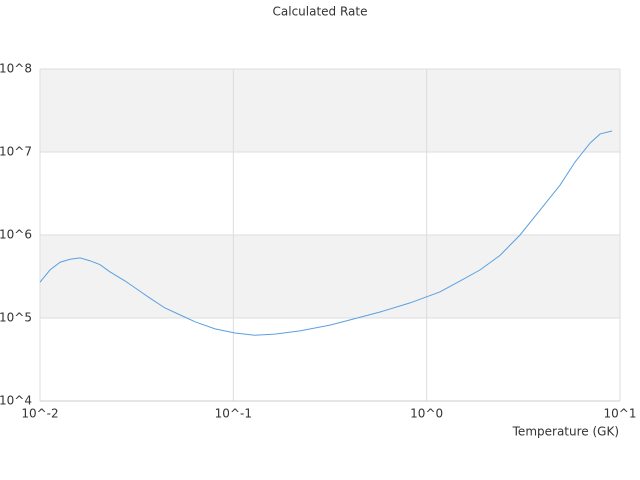 The width and height of the screenshot is (640, 480). I want to click on y-tick-label: 10^7, so click(16, 152).